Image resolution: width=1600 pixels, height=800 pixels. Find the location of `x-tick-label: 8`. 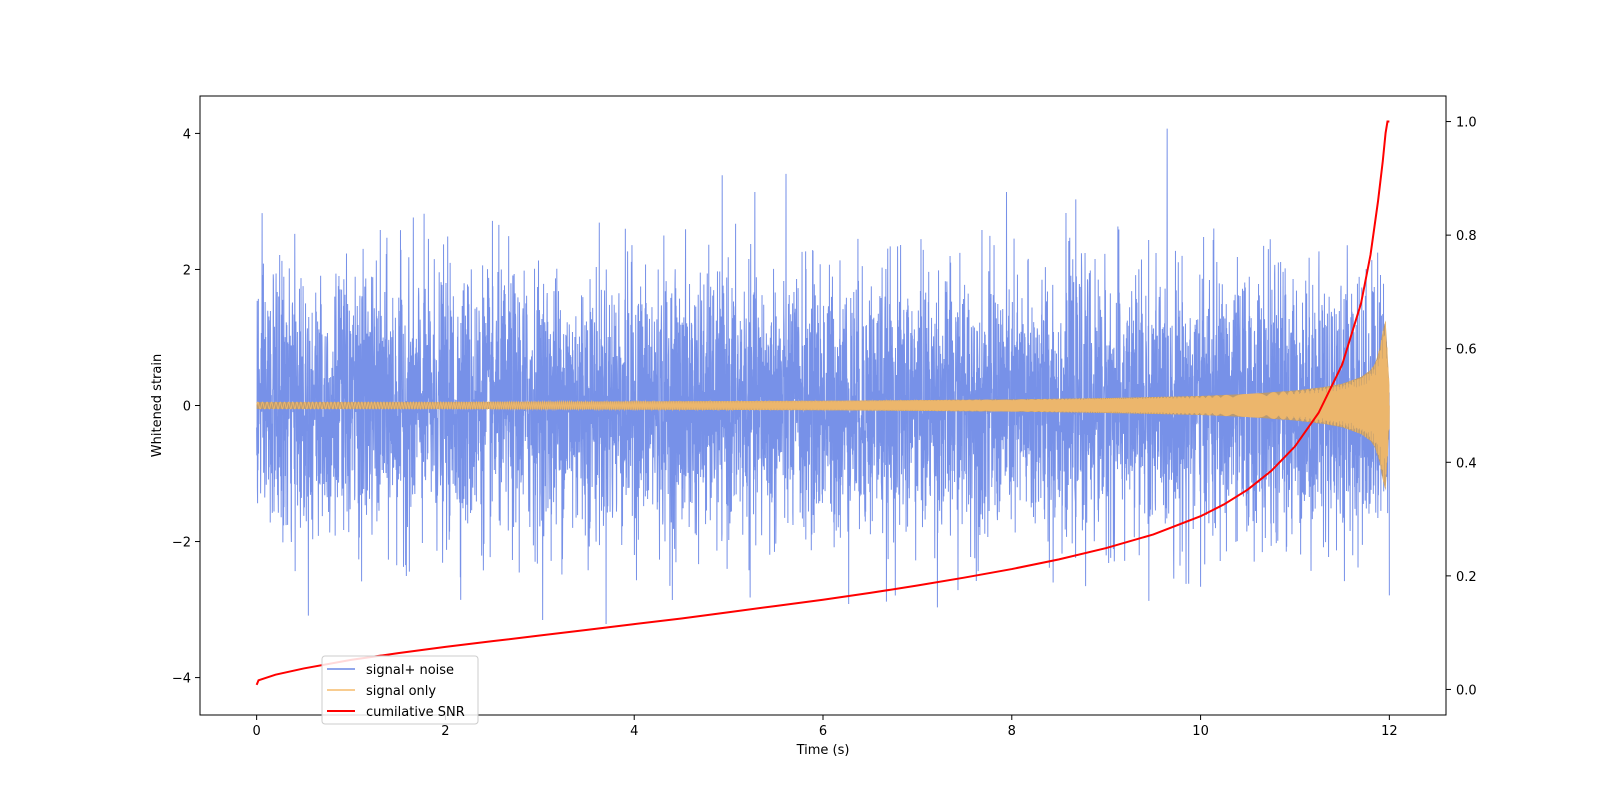

x-tick-label: 8 is located at coordinates (1012, 731).